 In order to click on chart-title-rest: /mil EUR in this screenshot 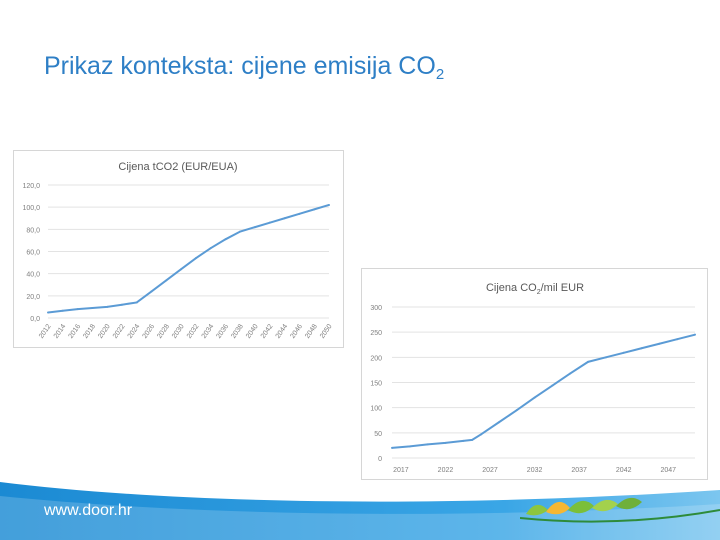, I will do `click(562, 288)`.